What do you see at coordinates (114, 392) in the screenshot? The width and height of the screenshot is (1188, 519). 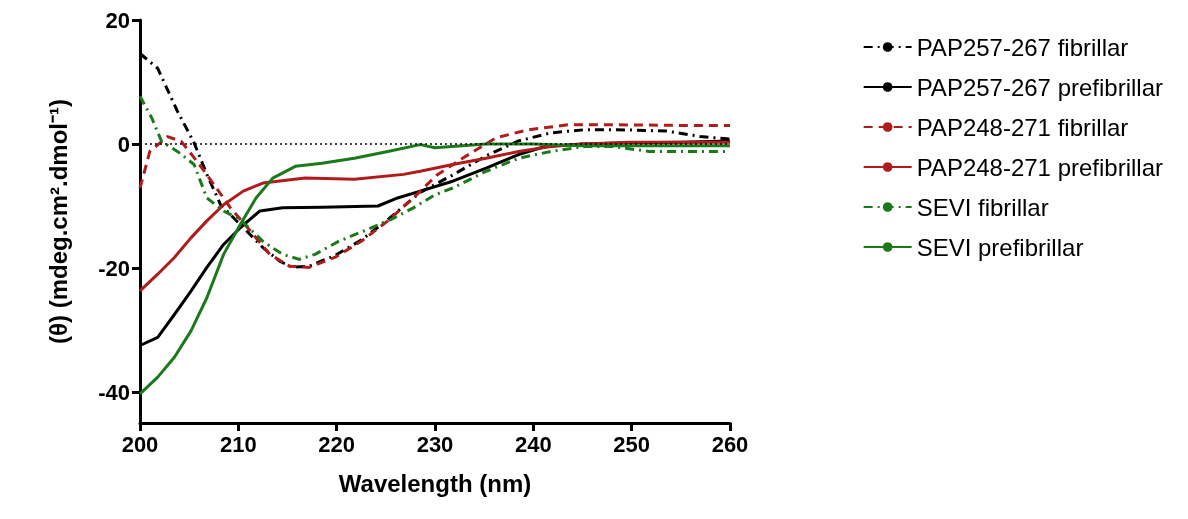 I see `y-tick-label: -40` at bounding box center [114, 392].